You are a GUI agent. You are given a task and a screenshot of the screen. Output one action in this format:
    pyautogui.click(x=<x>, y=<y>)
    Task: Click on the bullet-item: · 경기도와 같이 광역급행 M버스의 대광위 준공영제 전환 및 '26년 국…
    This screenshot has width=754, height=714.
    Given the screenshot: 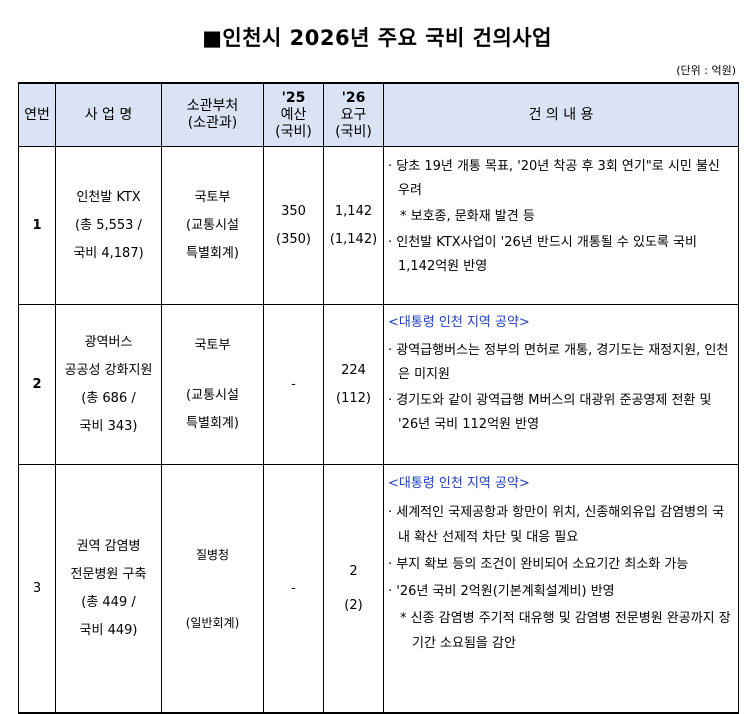 What is the action you would take?
    pyautogui.click(x=550, y=412)
    